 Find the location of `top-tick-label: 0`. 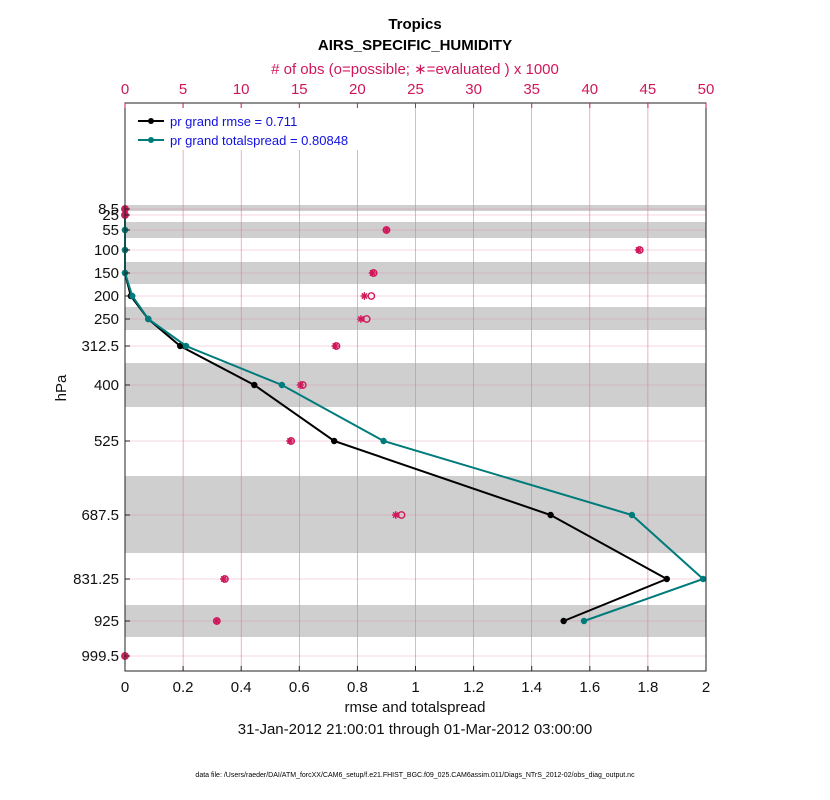

top-tick-label: 0 is located at coordinates (125, 89).